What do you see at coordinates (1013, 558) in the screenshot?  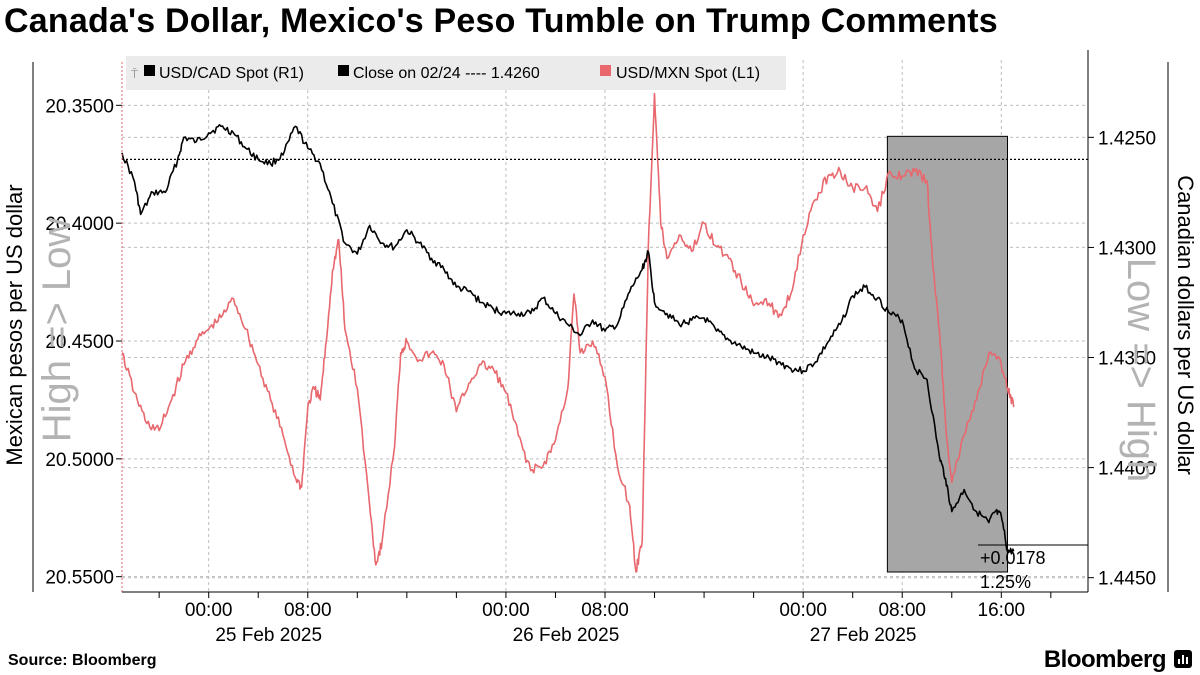 I see `annotation-change: +0.0178` at bounding box center [1013, 558].